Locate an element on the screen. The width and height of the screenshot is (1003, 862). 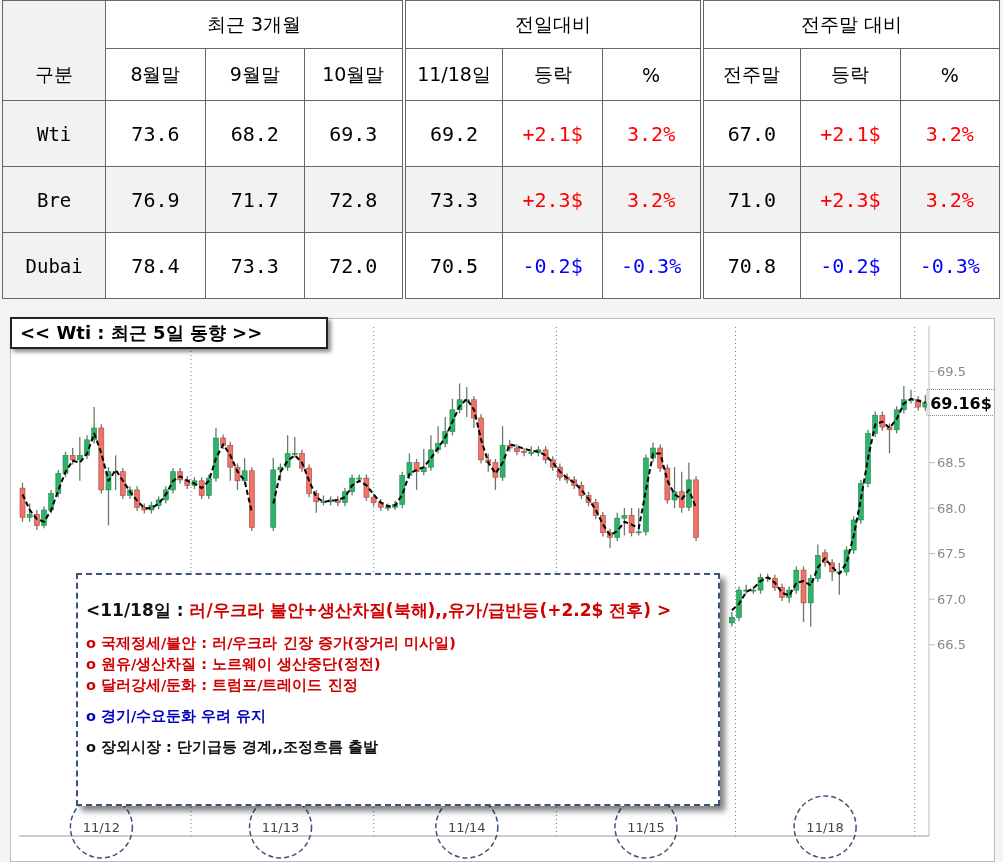
data-label: 68.2 is located at coordinates (255, 133).